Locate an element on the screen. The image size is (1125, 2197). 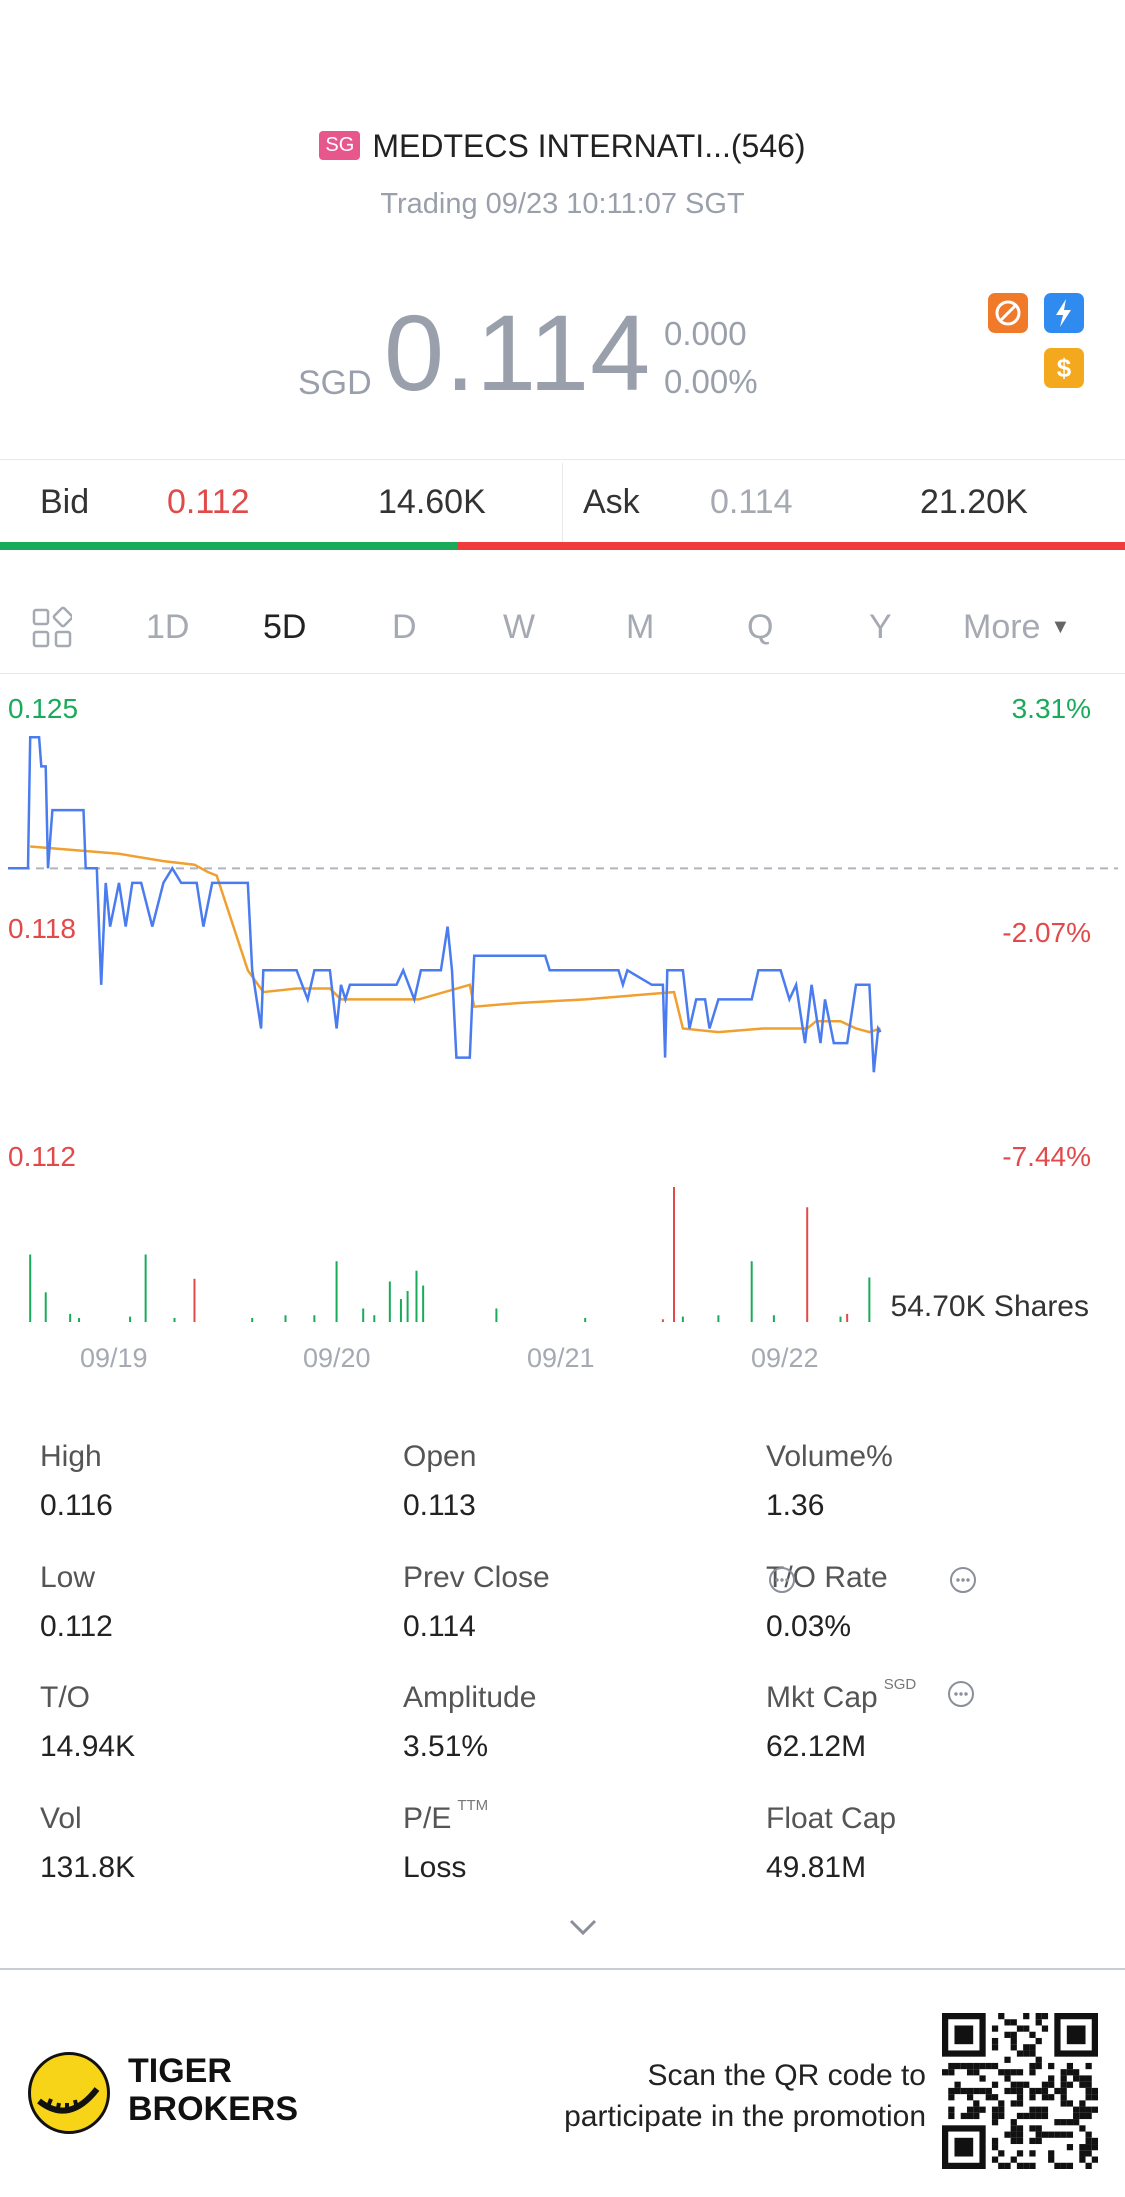
brand-line2: BROKERS is located at coordinates (213, 2109).